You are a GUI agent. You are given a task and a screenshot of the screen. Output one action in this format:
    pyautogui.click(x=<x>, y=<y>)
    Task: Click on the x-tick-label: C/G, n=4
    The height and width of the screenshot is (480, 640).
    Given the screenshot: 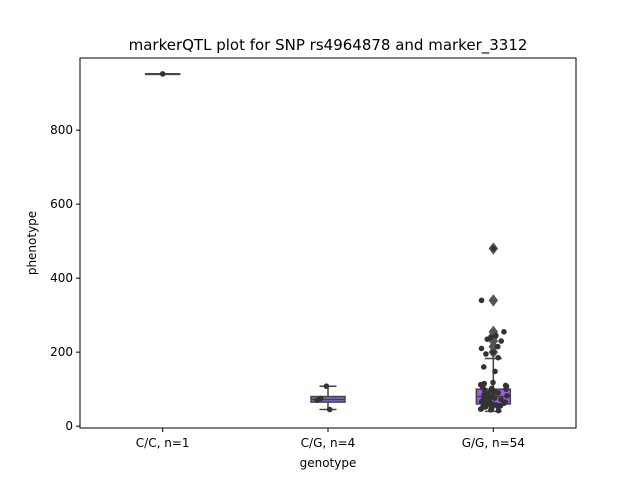 What is the action you would take?
    pyautogui.click(x=328, y=443)
    